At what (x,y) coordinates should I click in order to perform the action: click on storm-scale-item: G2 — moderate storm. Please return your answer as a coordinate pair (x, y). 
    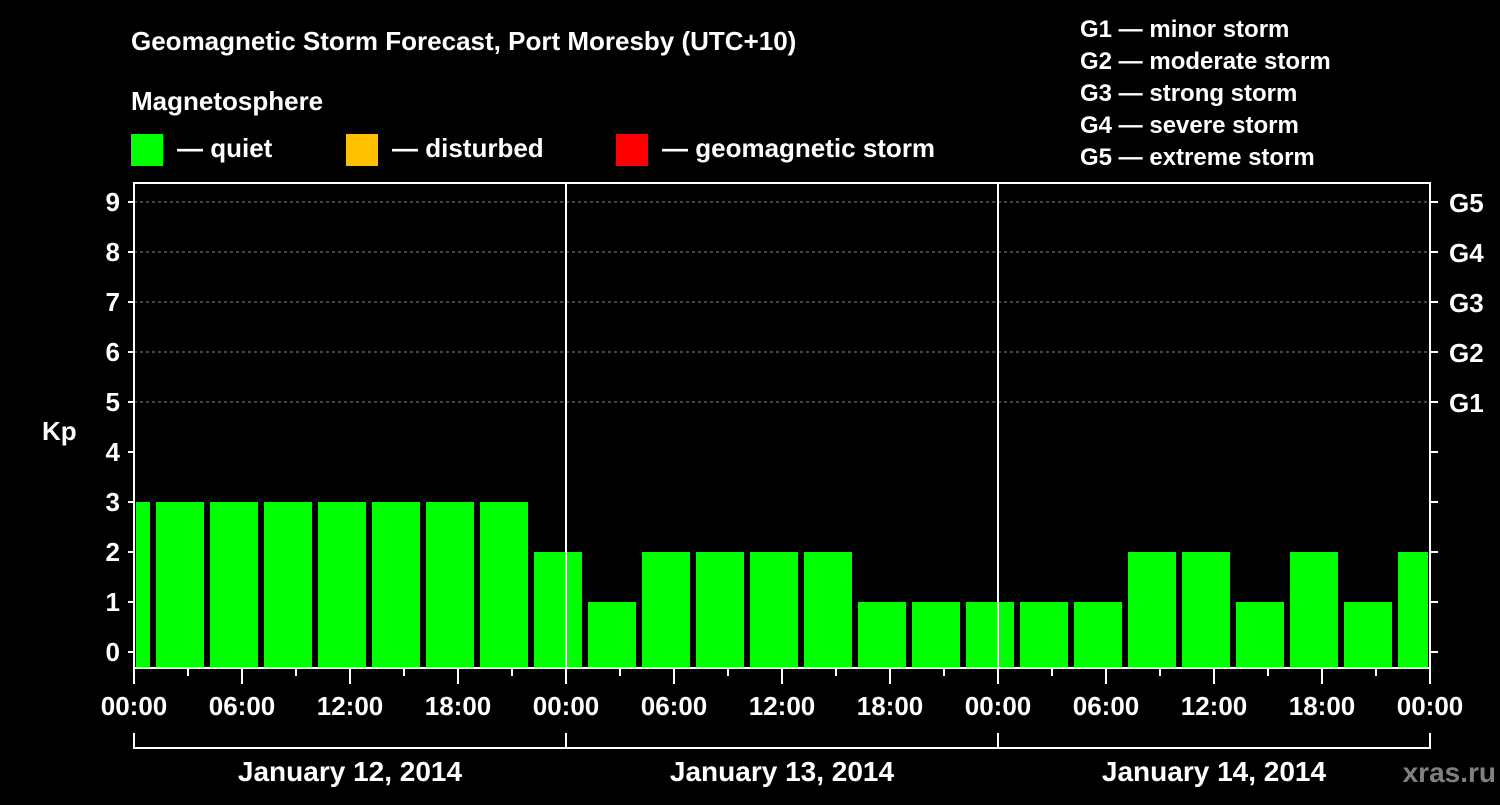
    Looking at the image, I should click on (1205, 61).